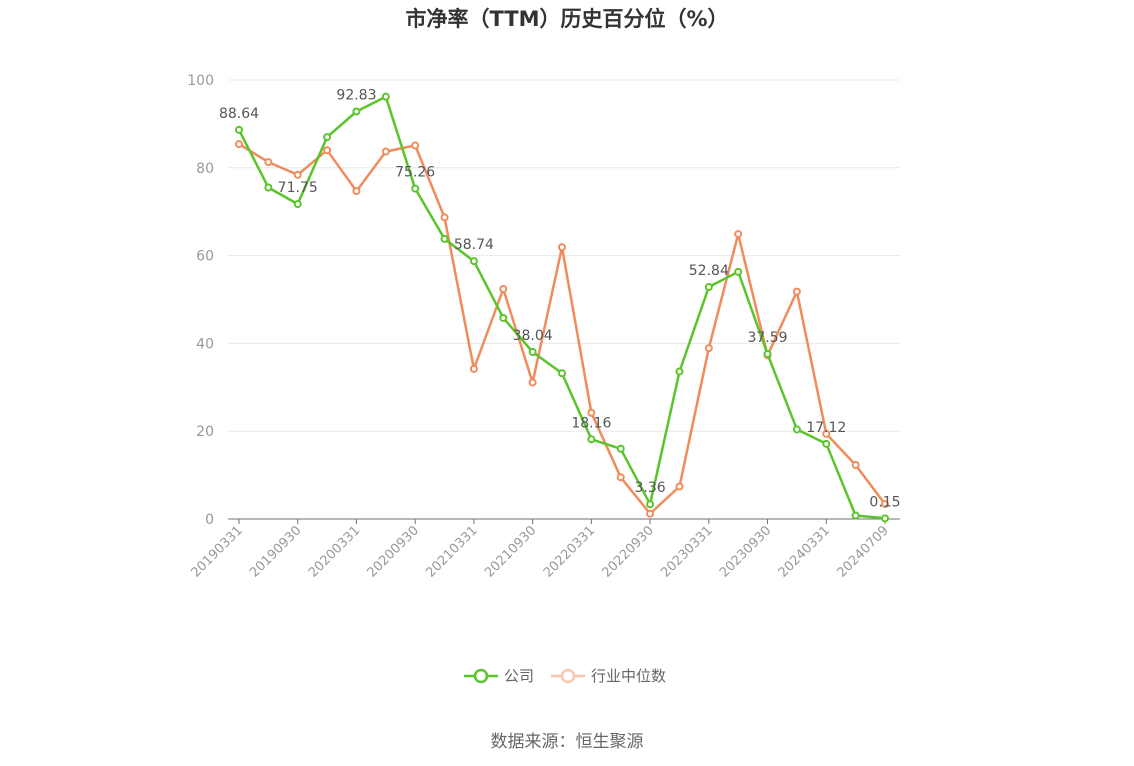 Image resolution: width=1134 pixels, height=766 pixels. I want to click on legend-item-company: 公司, so click(499, 676).